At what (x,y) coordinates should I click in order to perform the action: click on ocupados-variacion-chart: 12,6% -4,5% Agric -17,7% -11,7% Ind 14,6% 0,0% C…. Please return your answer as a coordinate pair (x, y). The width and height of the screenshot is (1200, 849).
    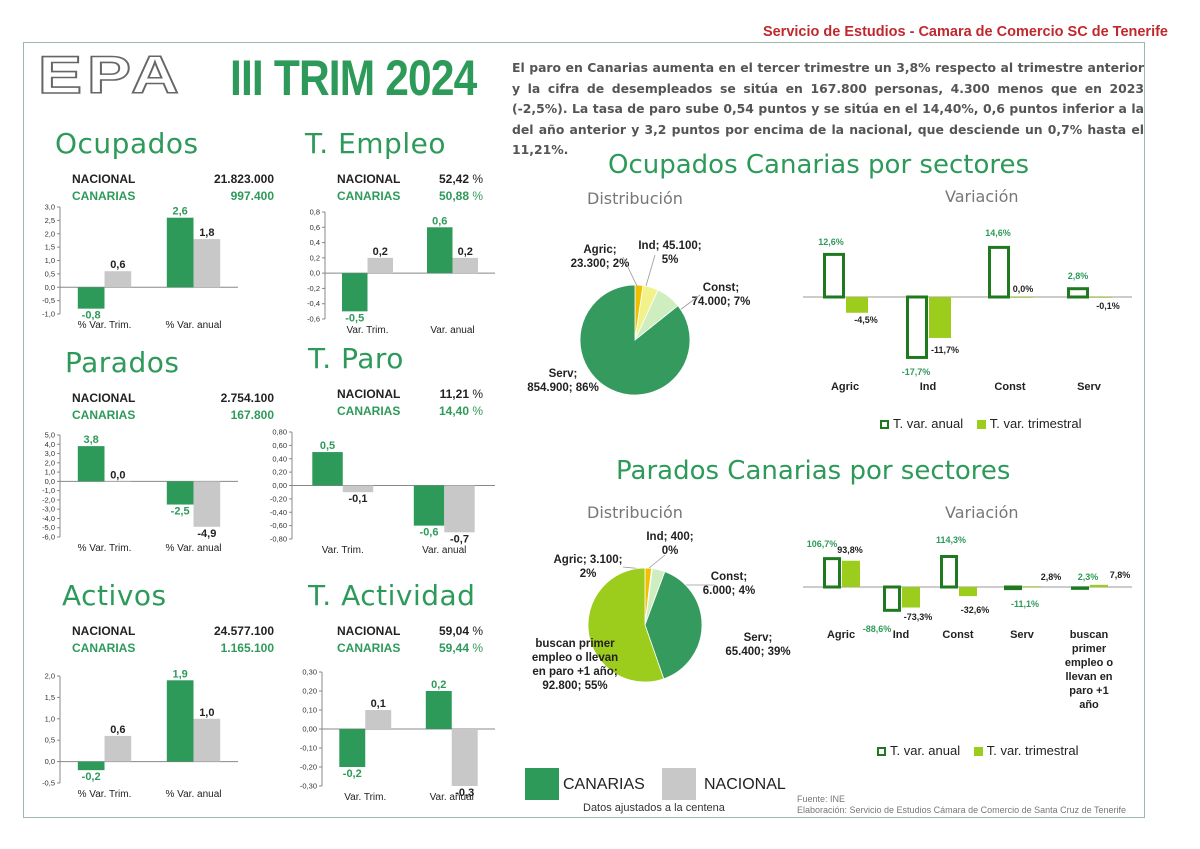
    Looking at the image, I should click on (967, 310).